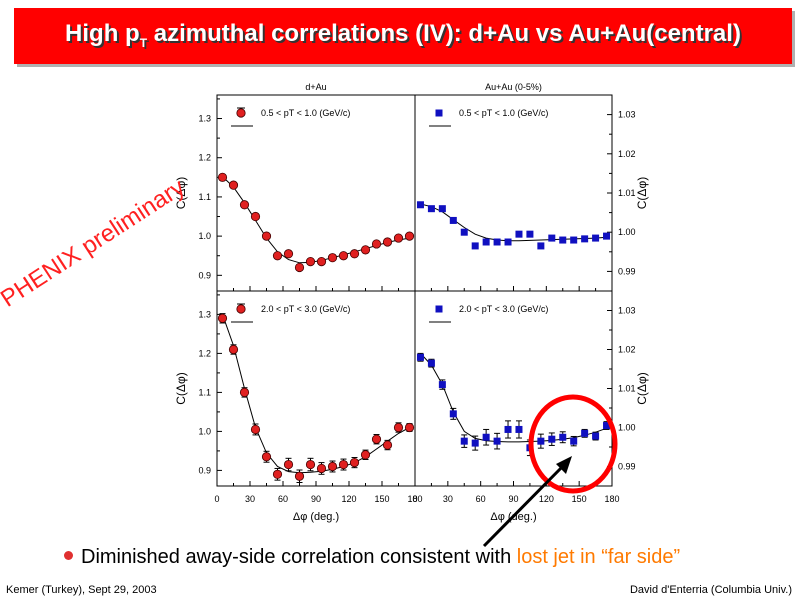  I want to click on arrow-head, so click(564, 465).